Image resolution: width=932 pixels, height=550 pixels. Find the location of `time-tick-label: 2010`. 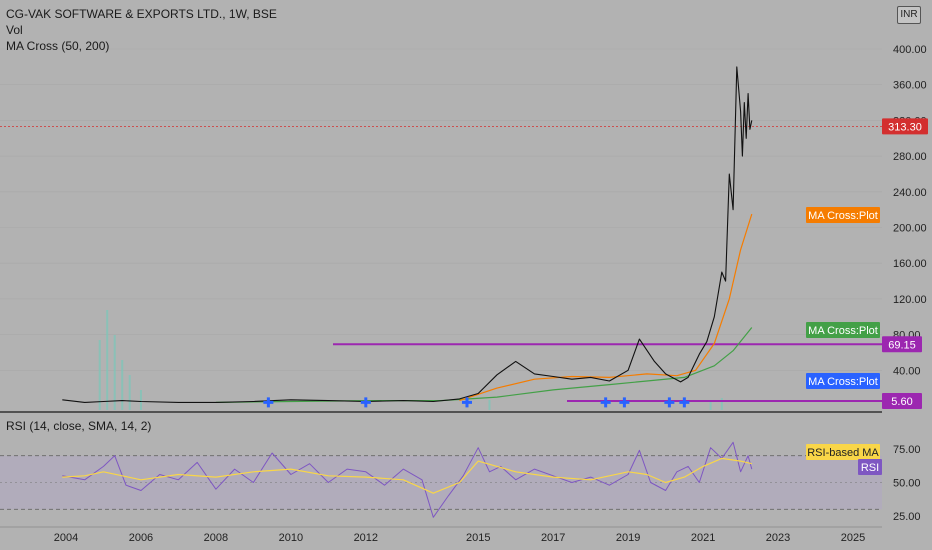

time-tick-label: 2010 is located at coordinates (291, 538).